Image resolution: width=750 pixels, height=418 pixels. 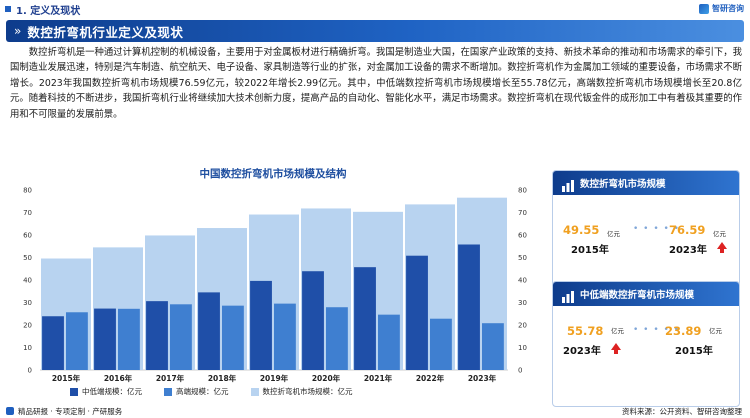 What do you see at coordinates (683, 331) in the screenshot?
I see `midlow-2015-value: 23.89` at bounding box center [683, 331].